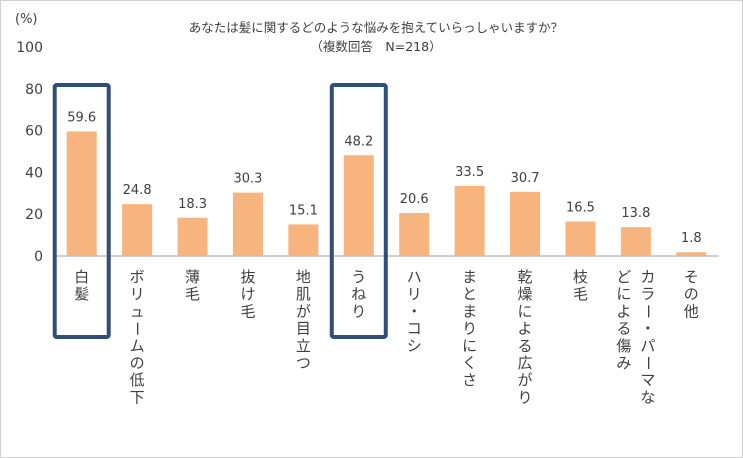  I want to click on category-label-char: 燥, so click(525, 294).